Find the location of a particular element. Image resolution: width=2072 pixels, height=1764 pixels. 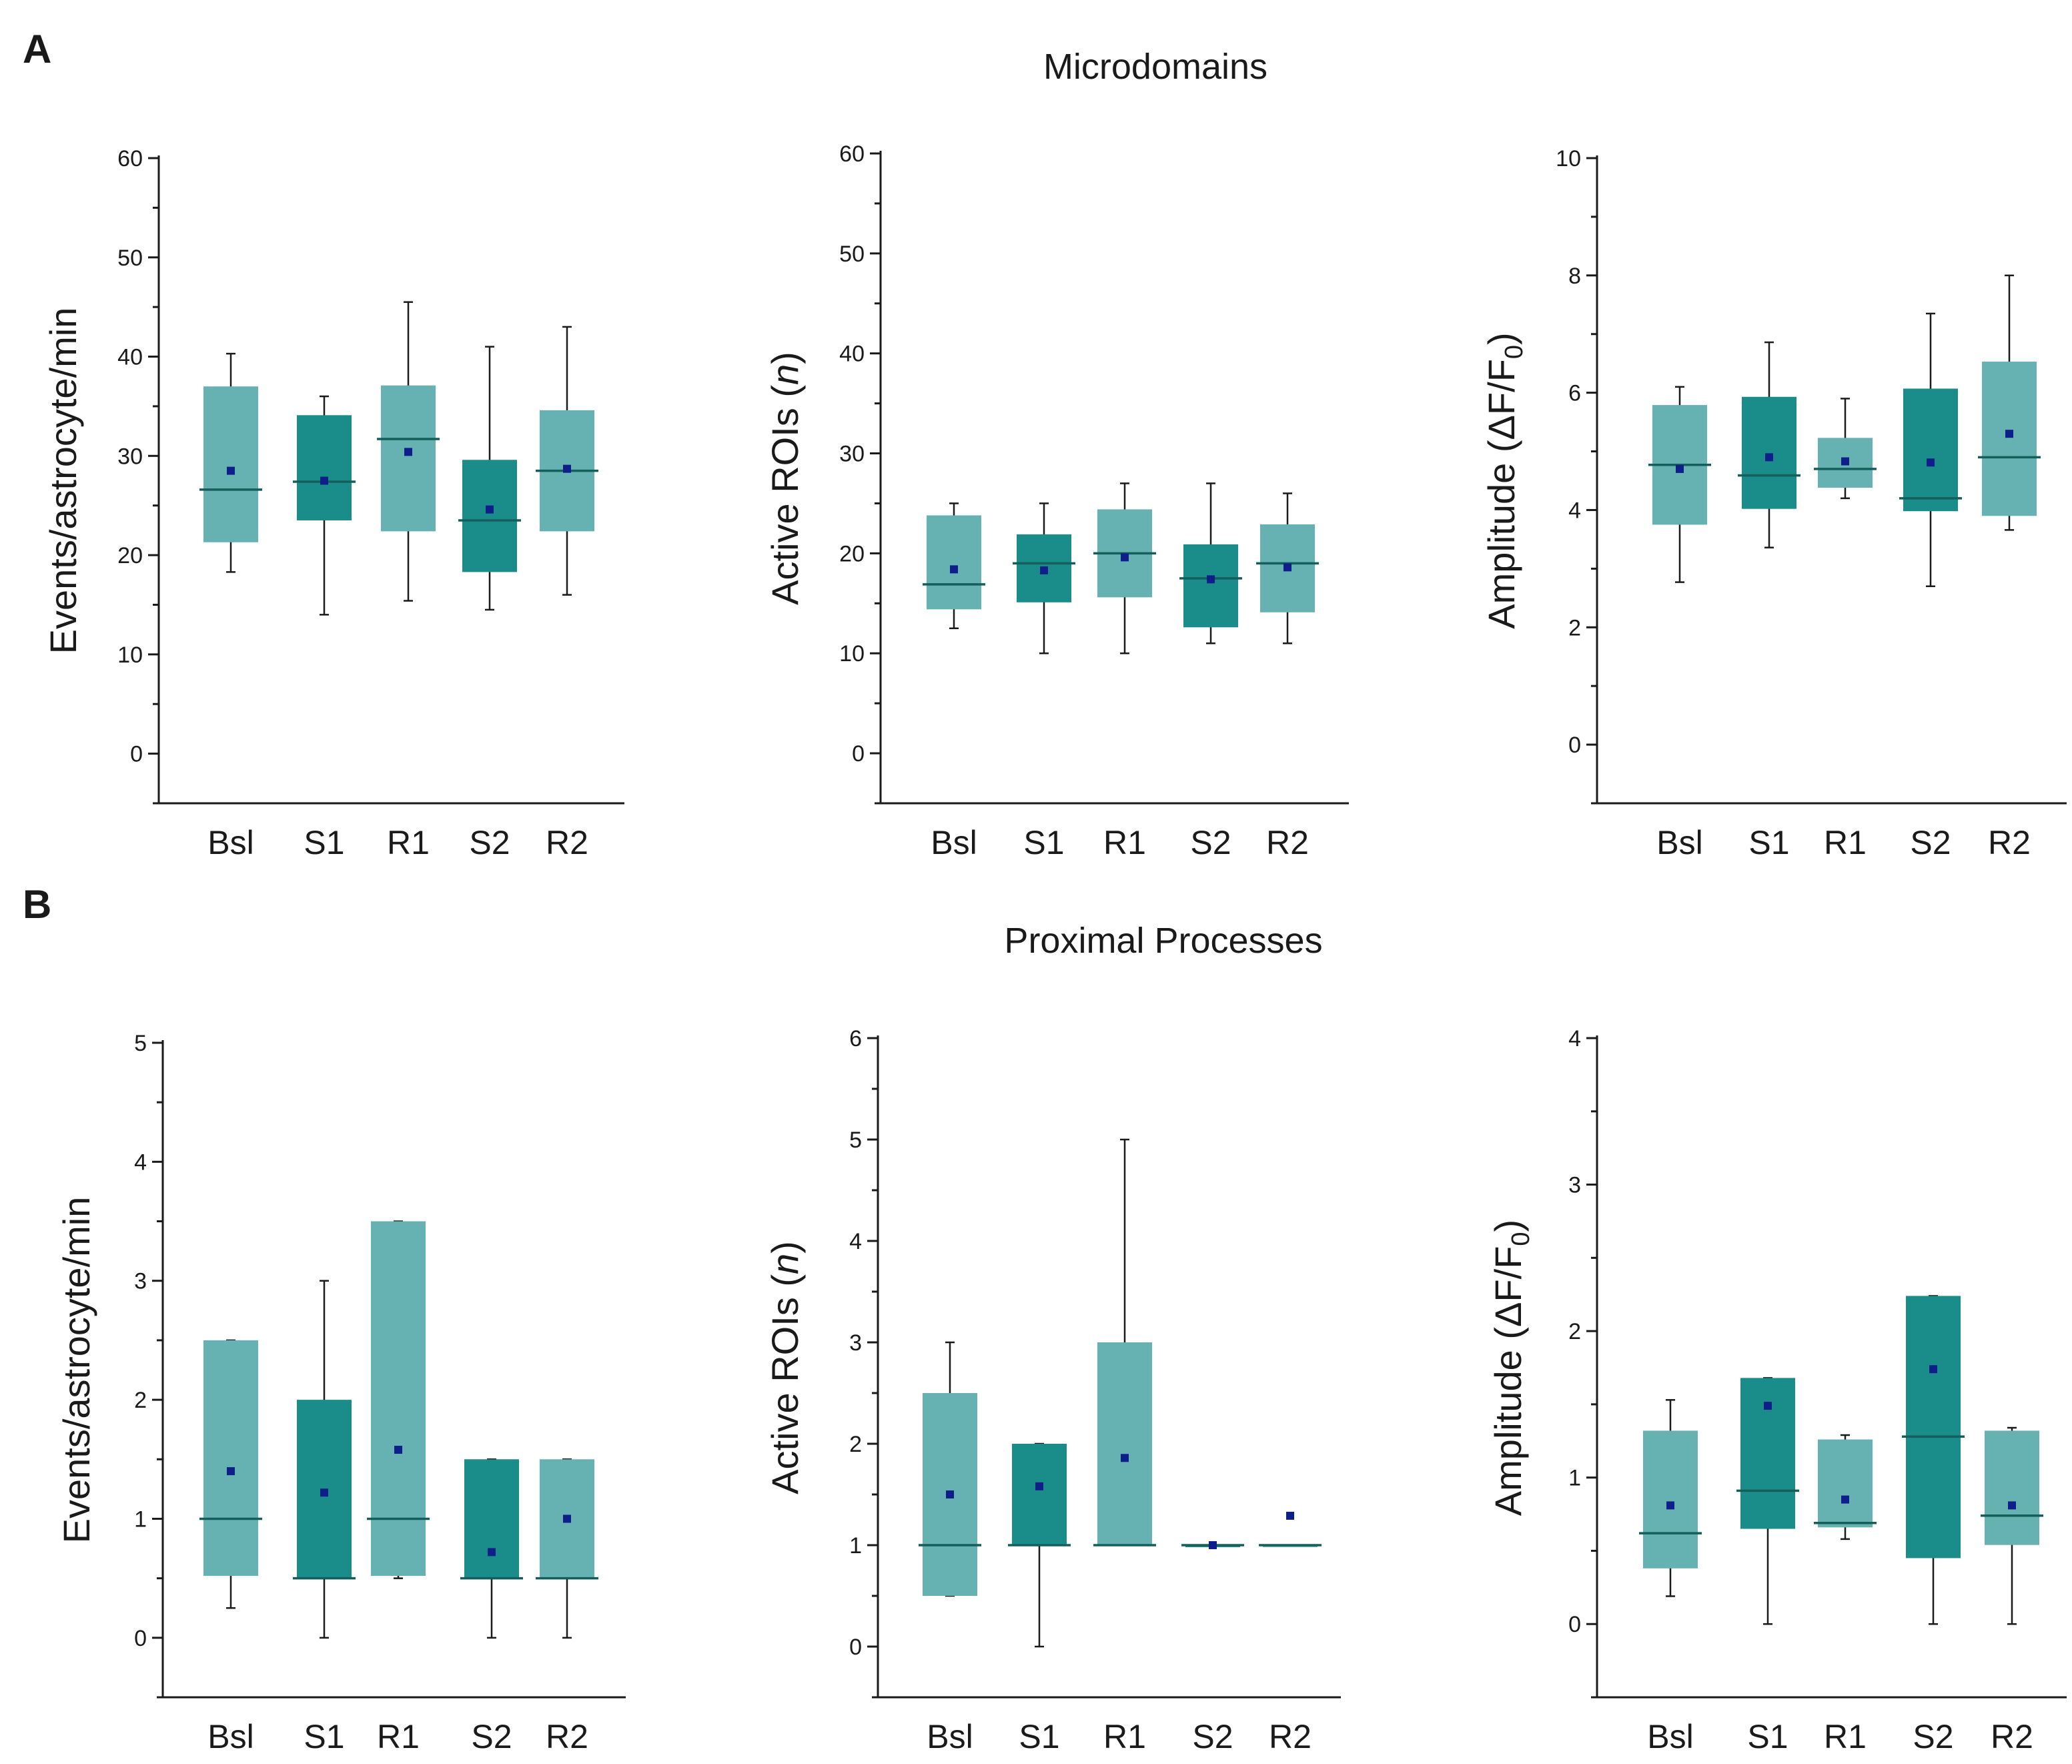

chart-microdomains-active-rois: 0 10 20 30 40 50 60 Active ROIs (n) Bsl S1 R1 S2 R2 is located at coordinates (1056, 501).